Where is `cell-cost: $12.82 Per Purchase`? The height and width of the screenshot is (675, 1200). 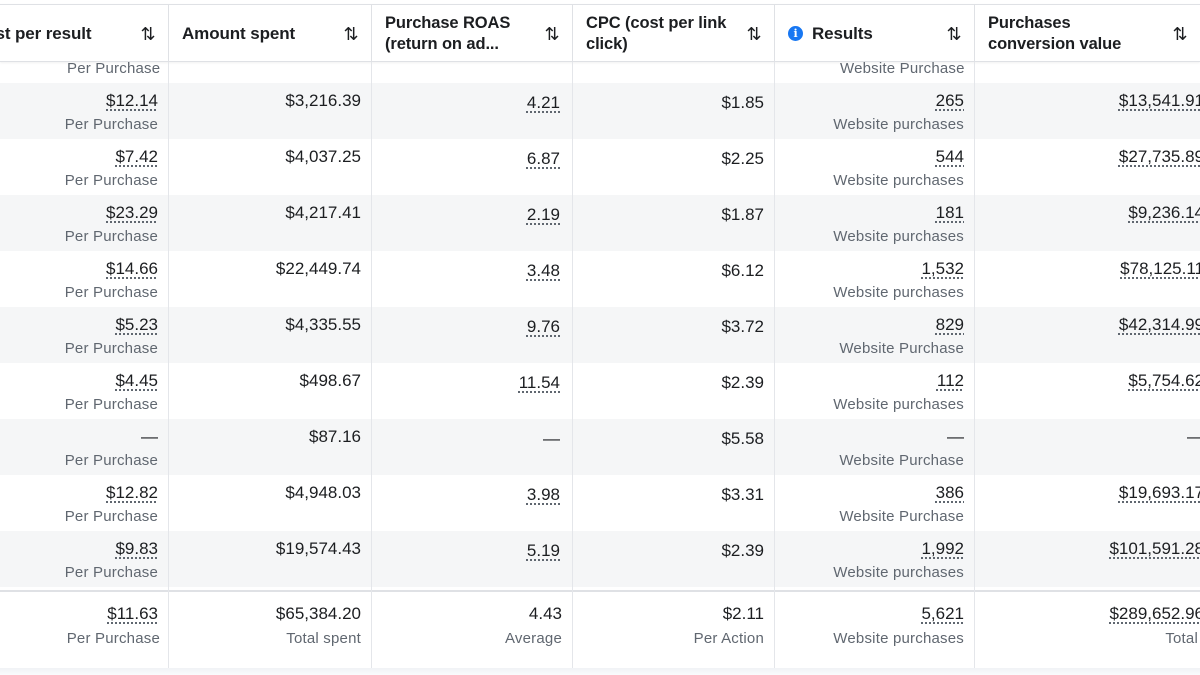
cell-cost: $12.82 Per Purchase is located at coordinates (84, 503).